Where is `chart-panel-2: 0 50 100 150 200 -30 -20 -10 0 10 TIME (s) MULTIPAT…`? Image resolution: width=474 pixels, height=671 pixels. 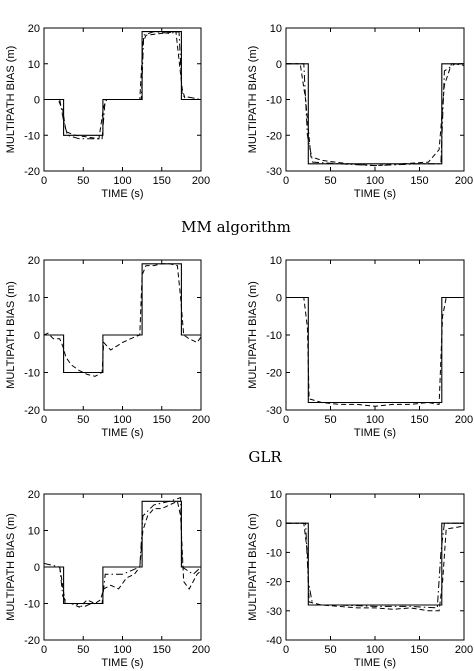
chart-panel-2: 0 50 100 150 200 -30 -20 -10 0 10 TIME (s) MULTIPAT… is located at coordinates (360, 111).